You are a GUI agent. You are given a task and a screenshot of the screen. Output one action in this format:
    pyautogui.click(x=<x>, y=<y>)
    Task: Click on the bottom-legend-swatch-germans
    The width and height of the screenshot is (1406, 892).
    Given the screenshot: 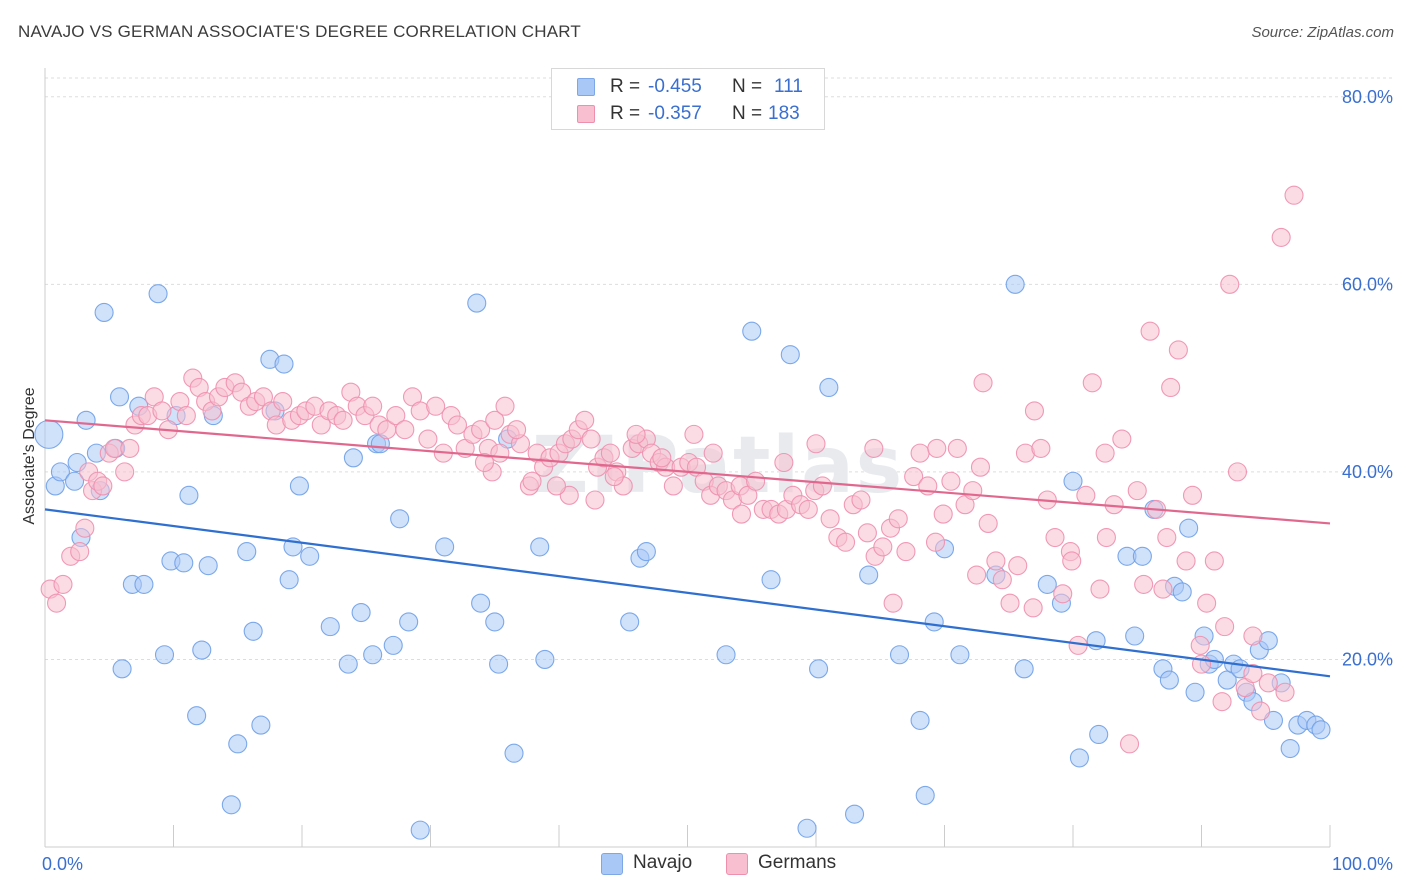 What is the action you would take?
    pyautogui.click(x=737, y=864)
    